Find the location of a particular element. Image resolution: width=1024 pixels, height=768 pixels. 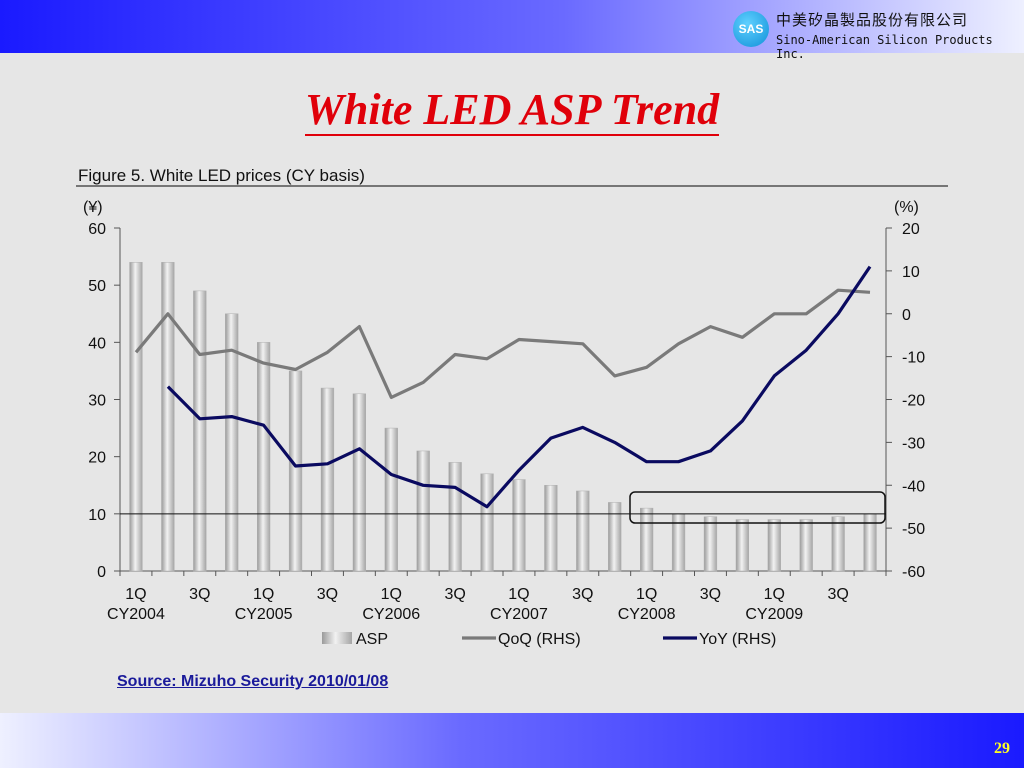

right-tick-label: -40 is located at coordinates (913, 486).